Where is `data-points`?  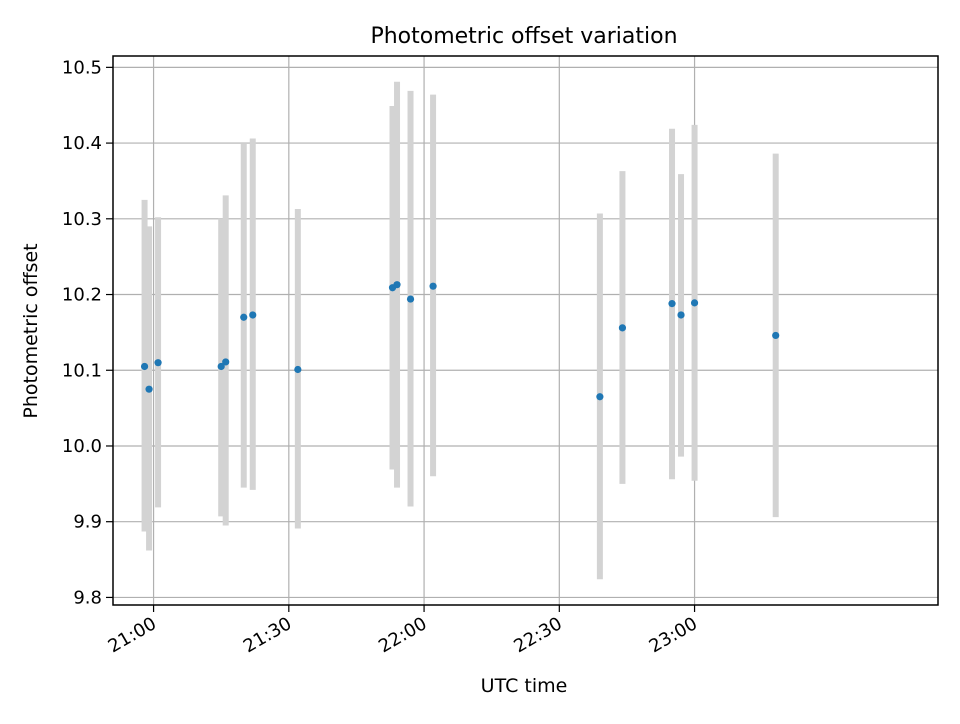
data-points is located at coordinates (460, 341).